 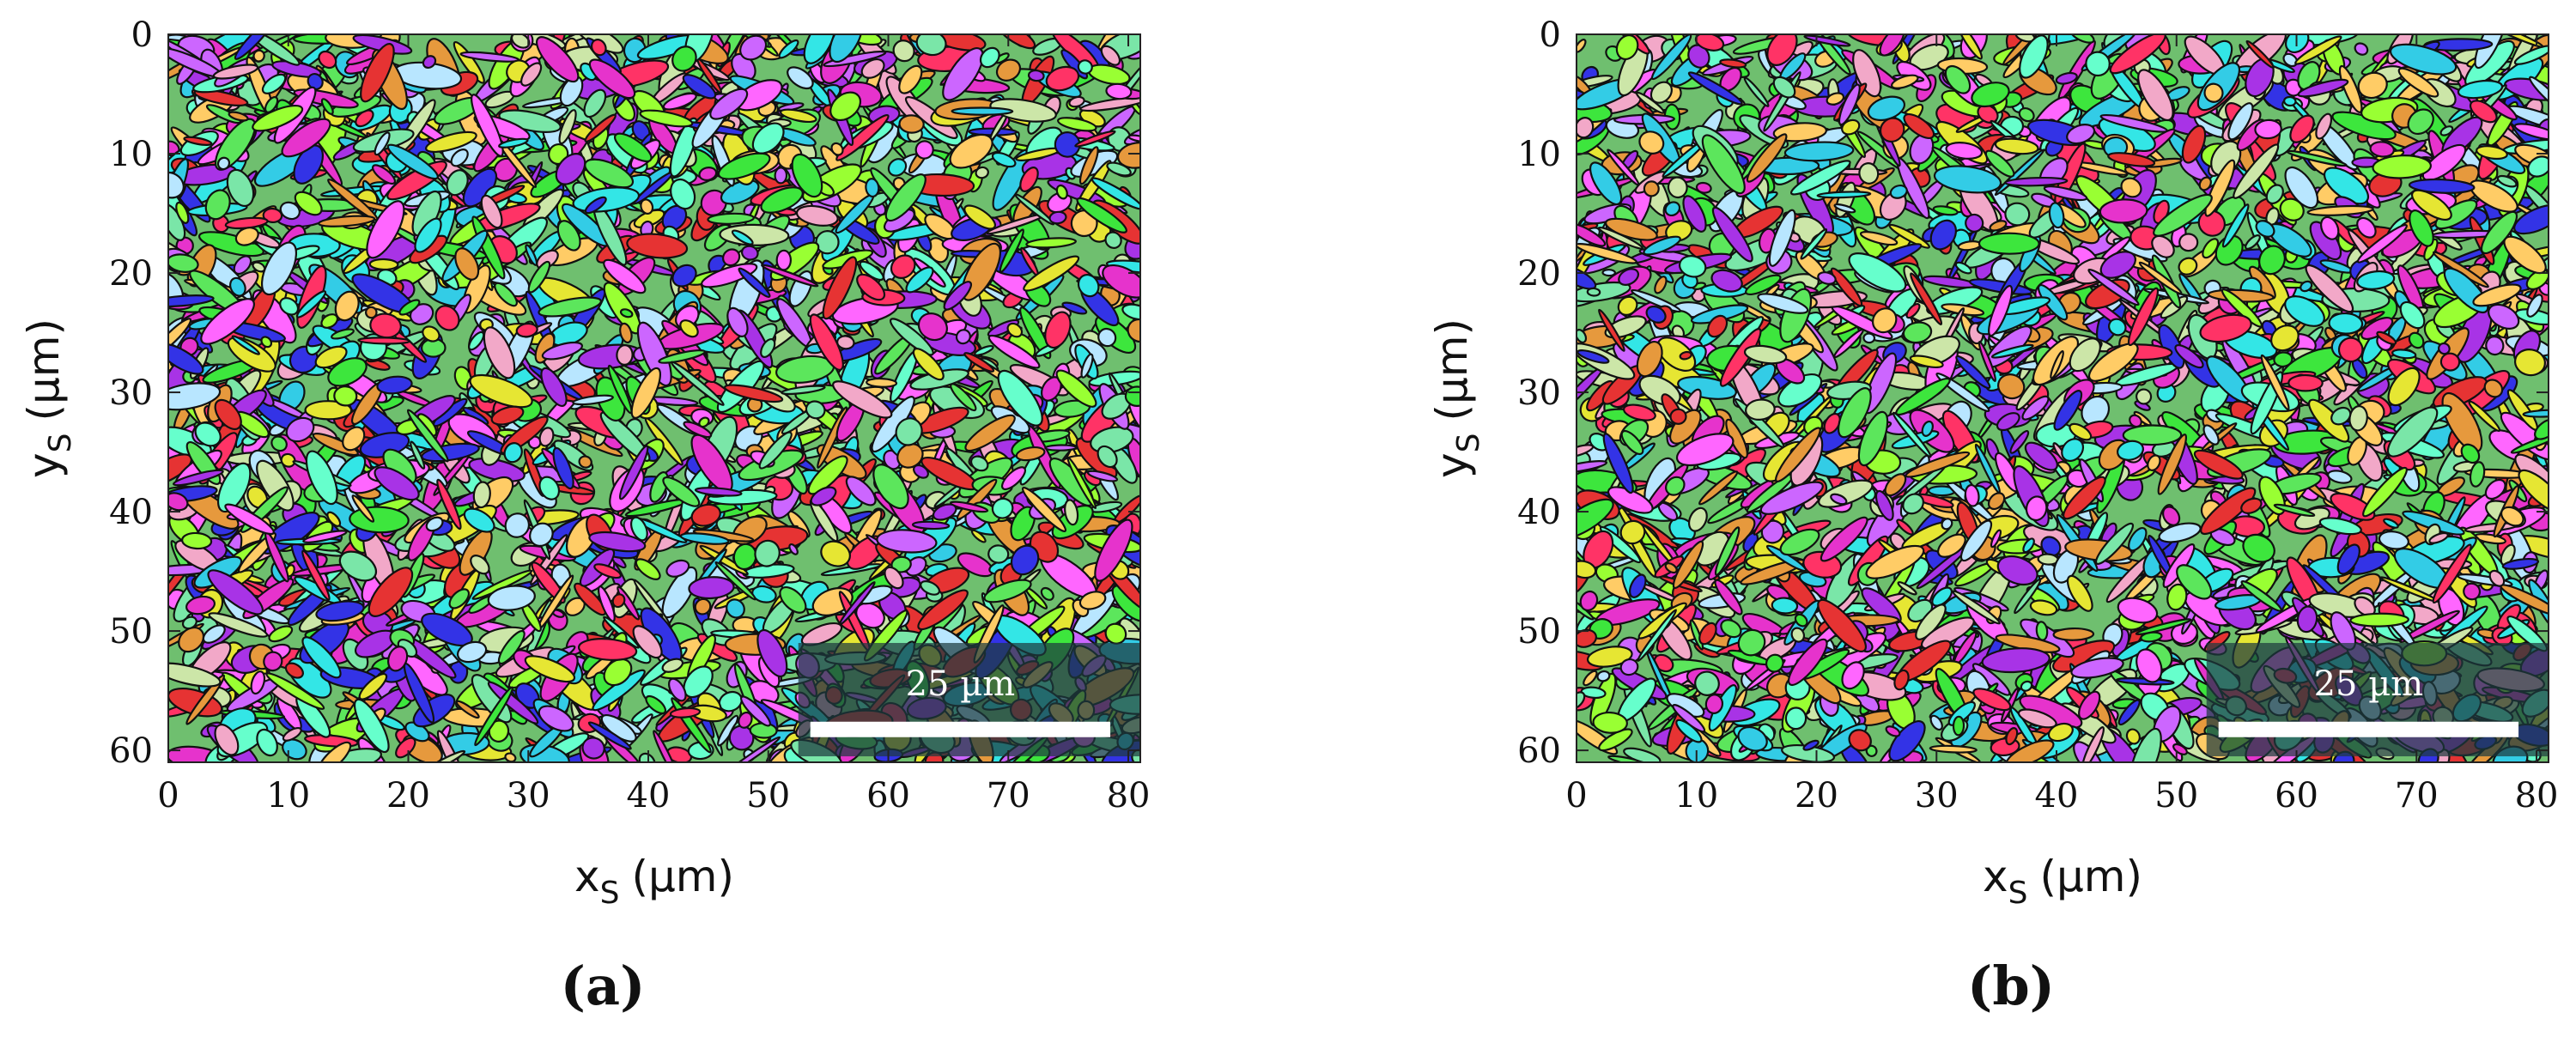 What do you see at coordinates (603, 986) in the screenshot?
I see `panel-label: (a)` at bounding box center [603, 986].